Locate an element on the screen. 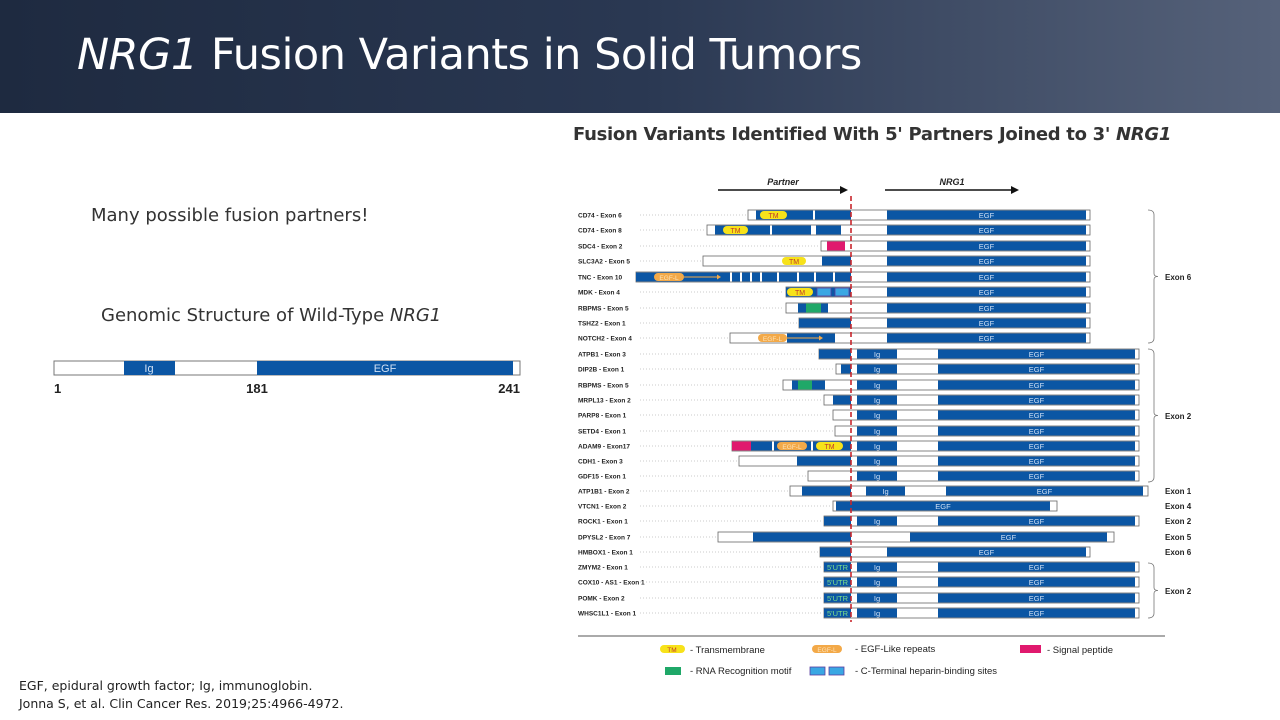 This screenshot has width=1280, height=720. fusion-row-label: CD74 - Exon 8 is located at coordinates (600, 231).